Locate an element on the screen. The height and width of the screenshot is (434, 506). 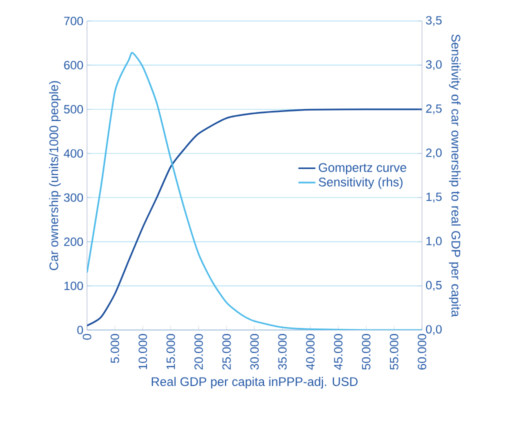
y2-tick-label: 0,0 is located at coordinates (434, 330).